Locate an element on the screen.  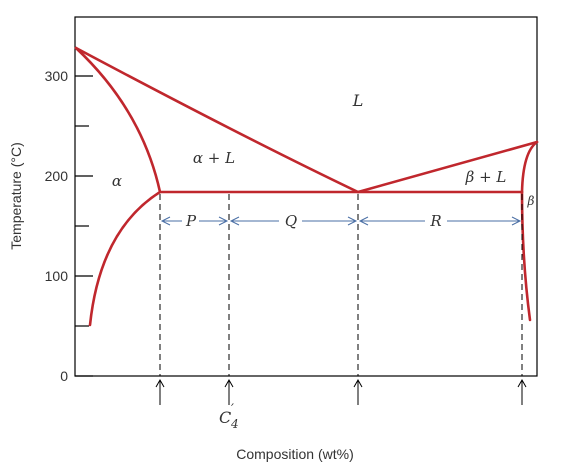
y-axis-title: Temperature (°C) is located at coordinates (16, 196).